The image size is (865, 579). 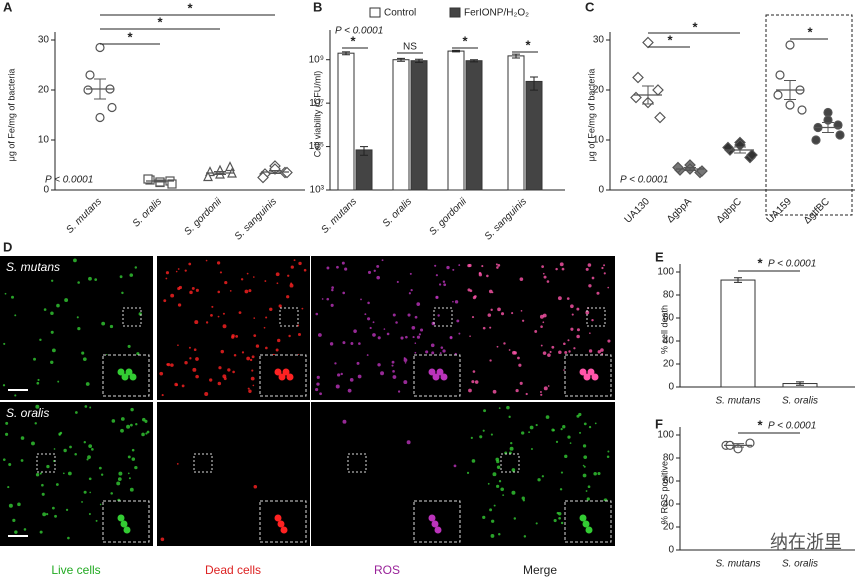 I want to click on y-tick-label: 10⁹, so click(x=316, y=59).